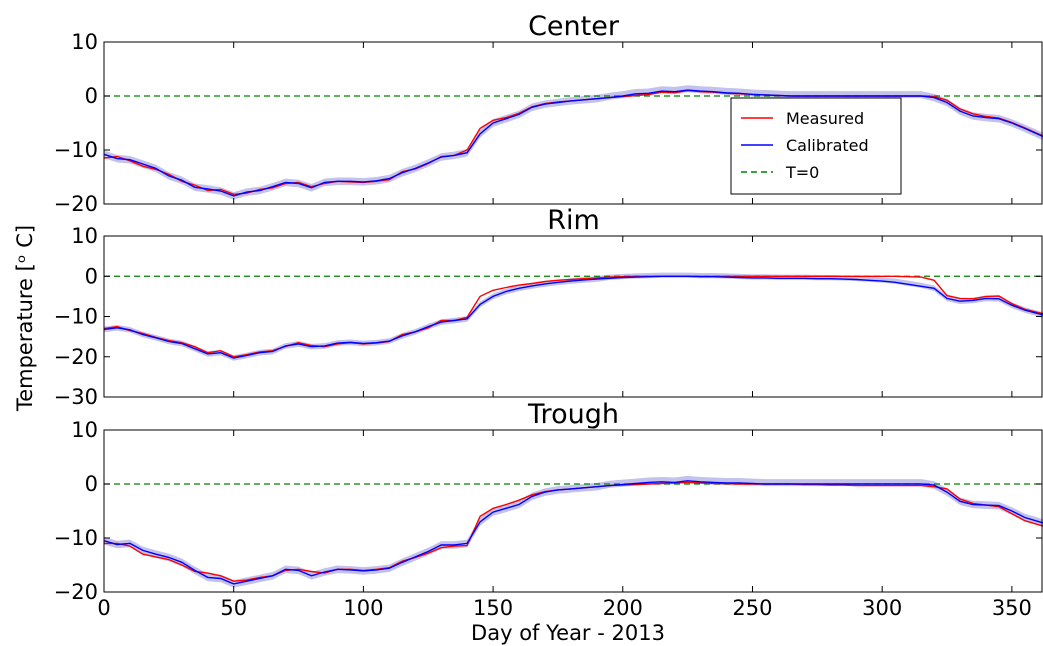 Image resolution: width=1043 pixels, height=646 pixels. What do you see at coordinates (76, 397) in the screenshot?
I see `y-tick-label: −30` at bounding box center [76, 397].